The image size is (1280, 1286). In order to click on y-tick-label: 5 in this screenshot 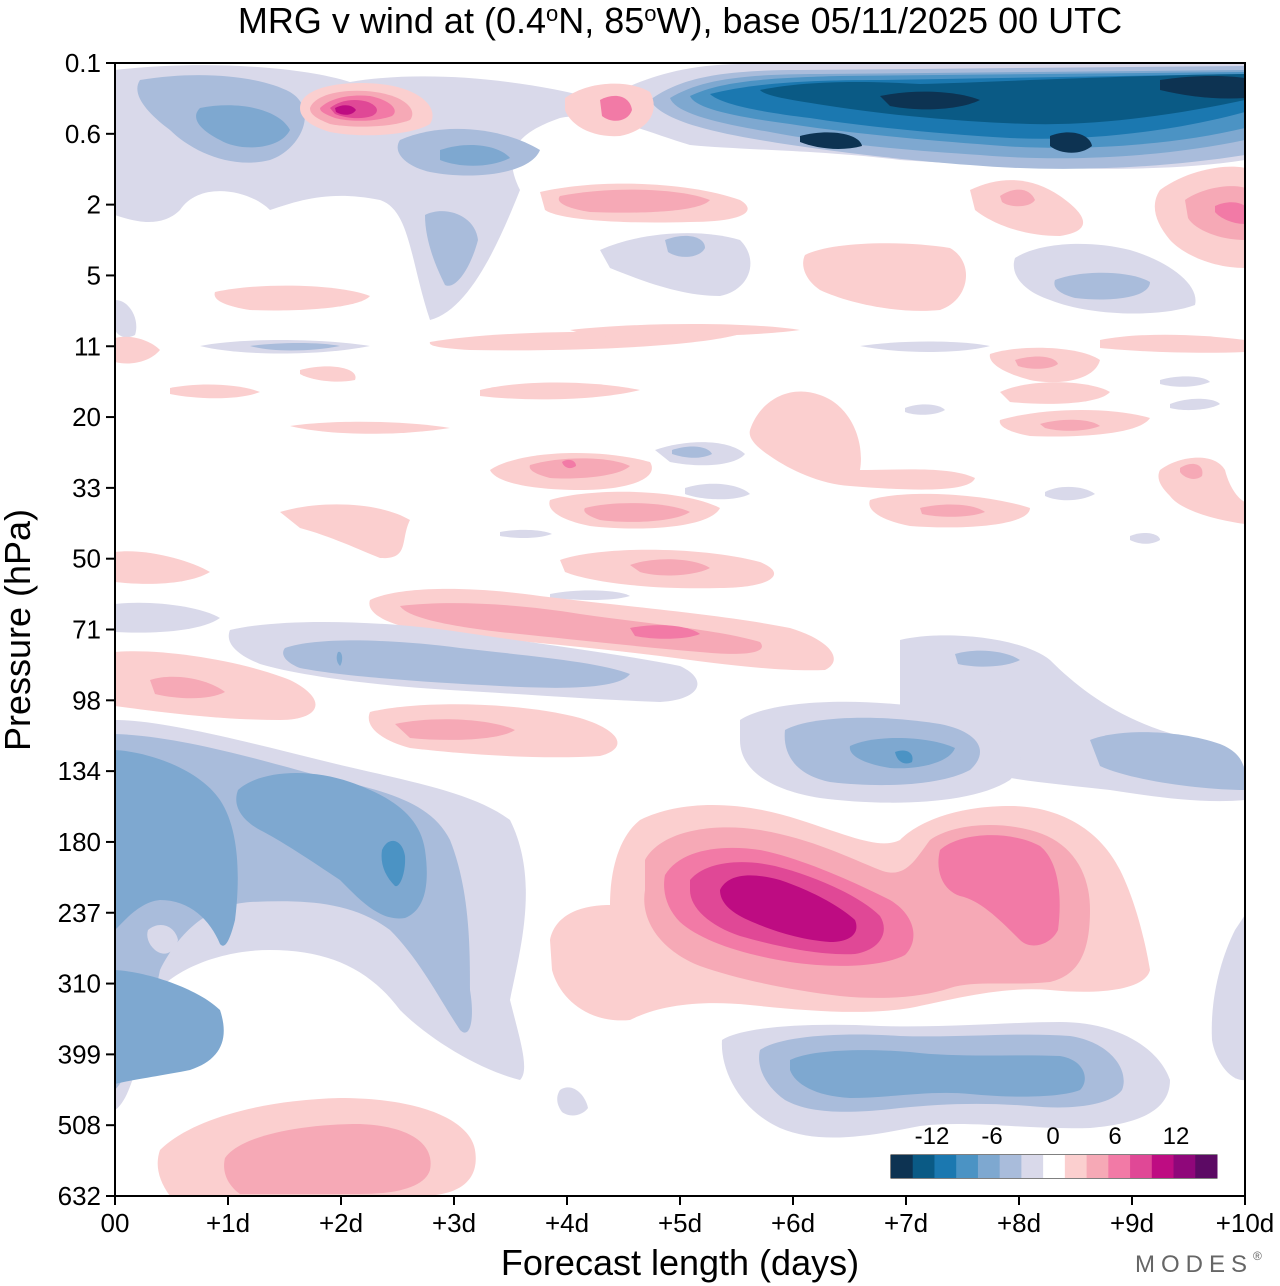, I will do `click(94, 275)`.